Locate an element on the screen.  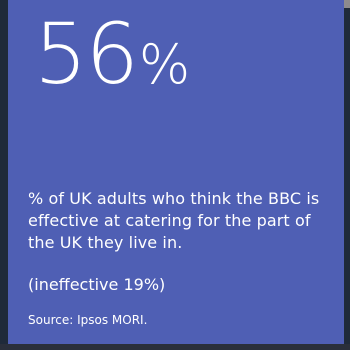
bottom-strip is located at coordinates (175, 347).